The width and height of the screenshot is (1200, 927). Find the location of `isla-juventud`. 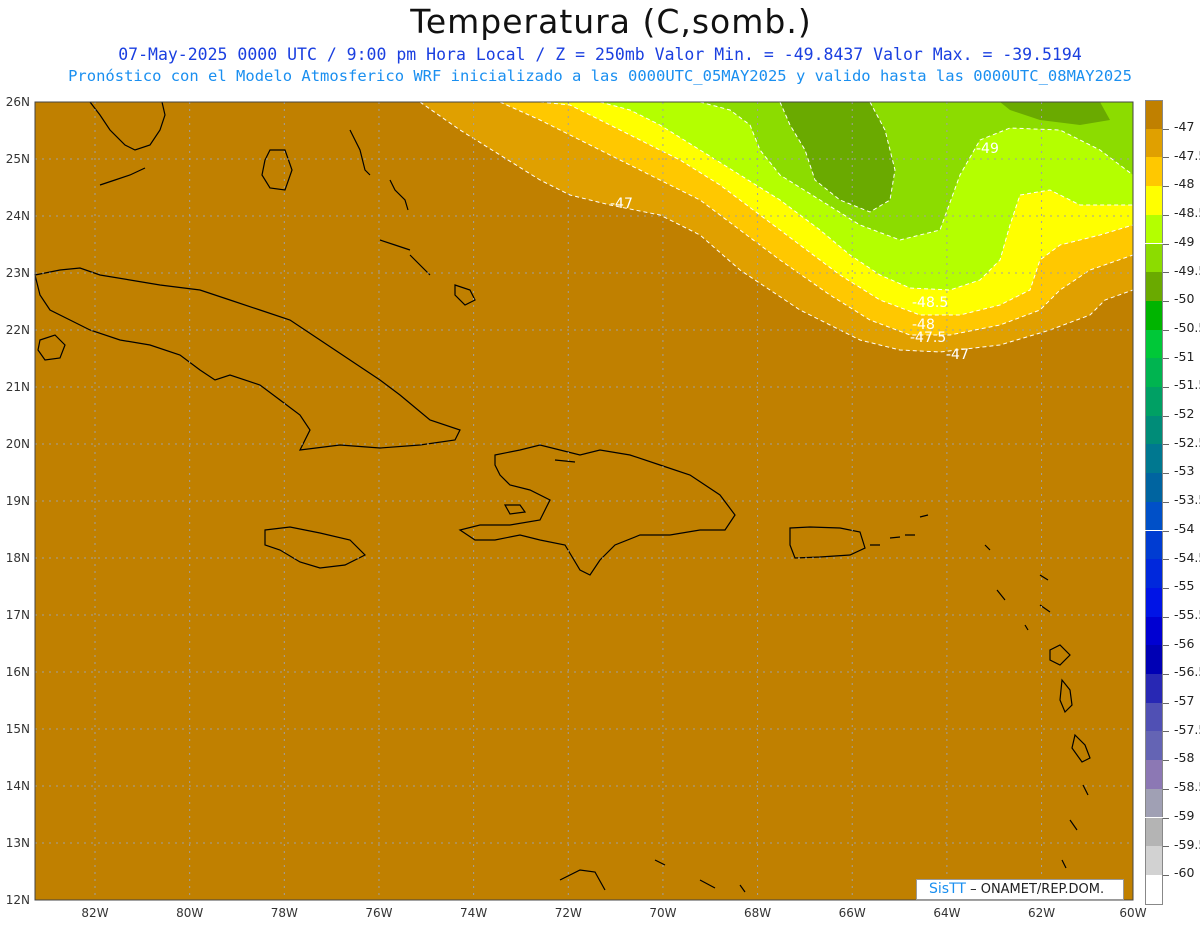

isla-juventud is located at coordinates (51, 347).